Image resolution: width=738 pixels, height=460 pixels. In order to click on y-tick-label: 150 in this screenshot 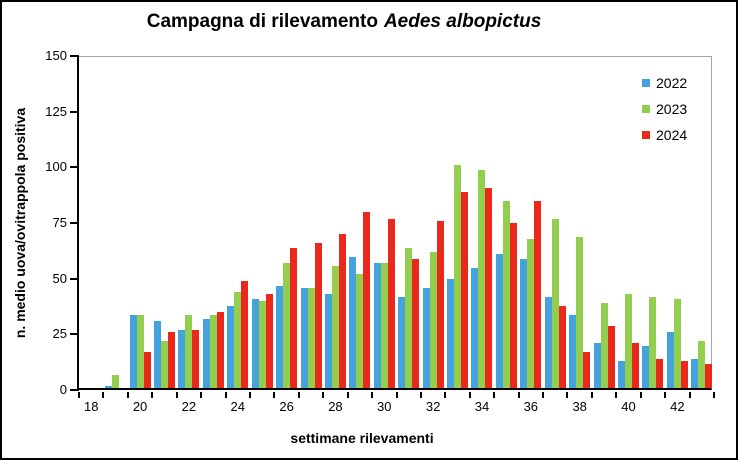, I will do `click(56, 55)`.